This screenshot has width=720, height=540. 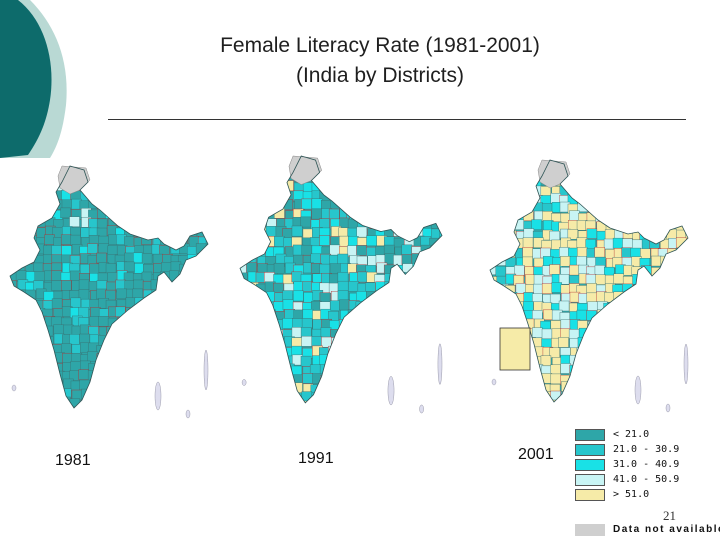 What do you see at coordinates (590, 465) in the screenshot?
I see `legend-swatch` at bounding box center [590, 465].